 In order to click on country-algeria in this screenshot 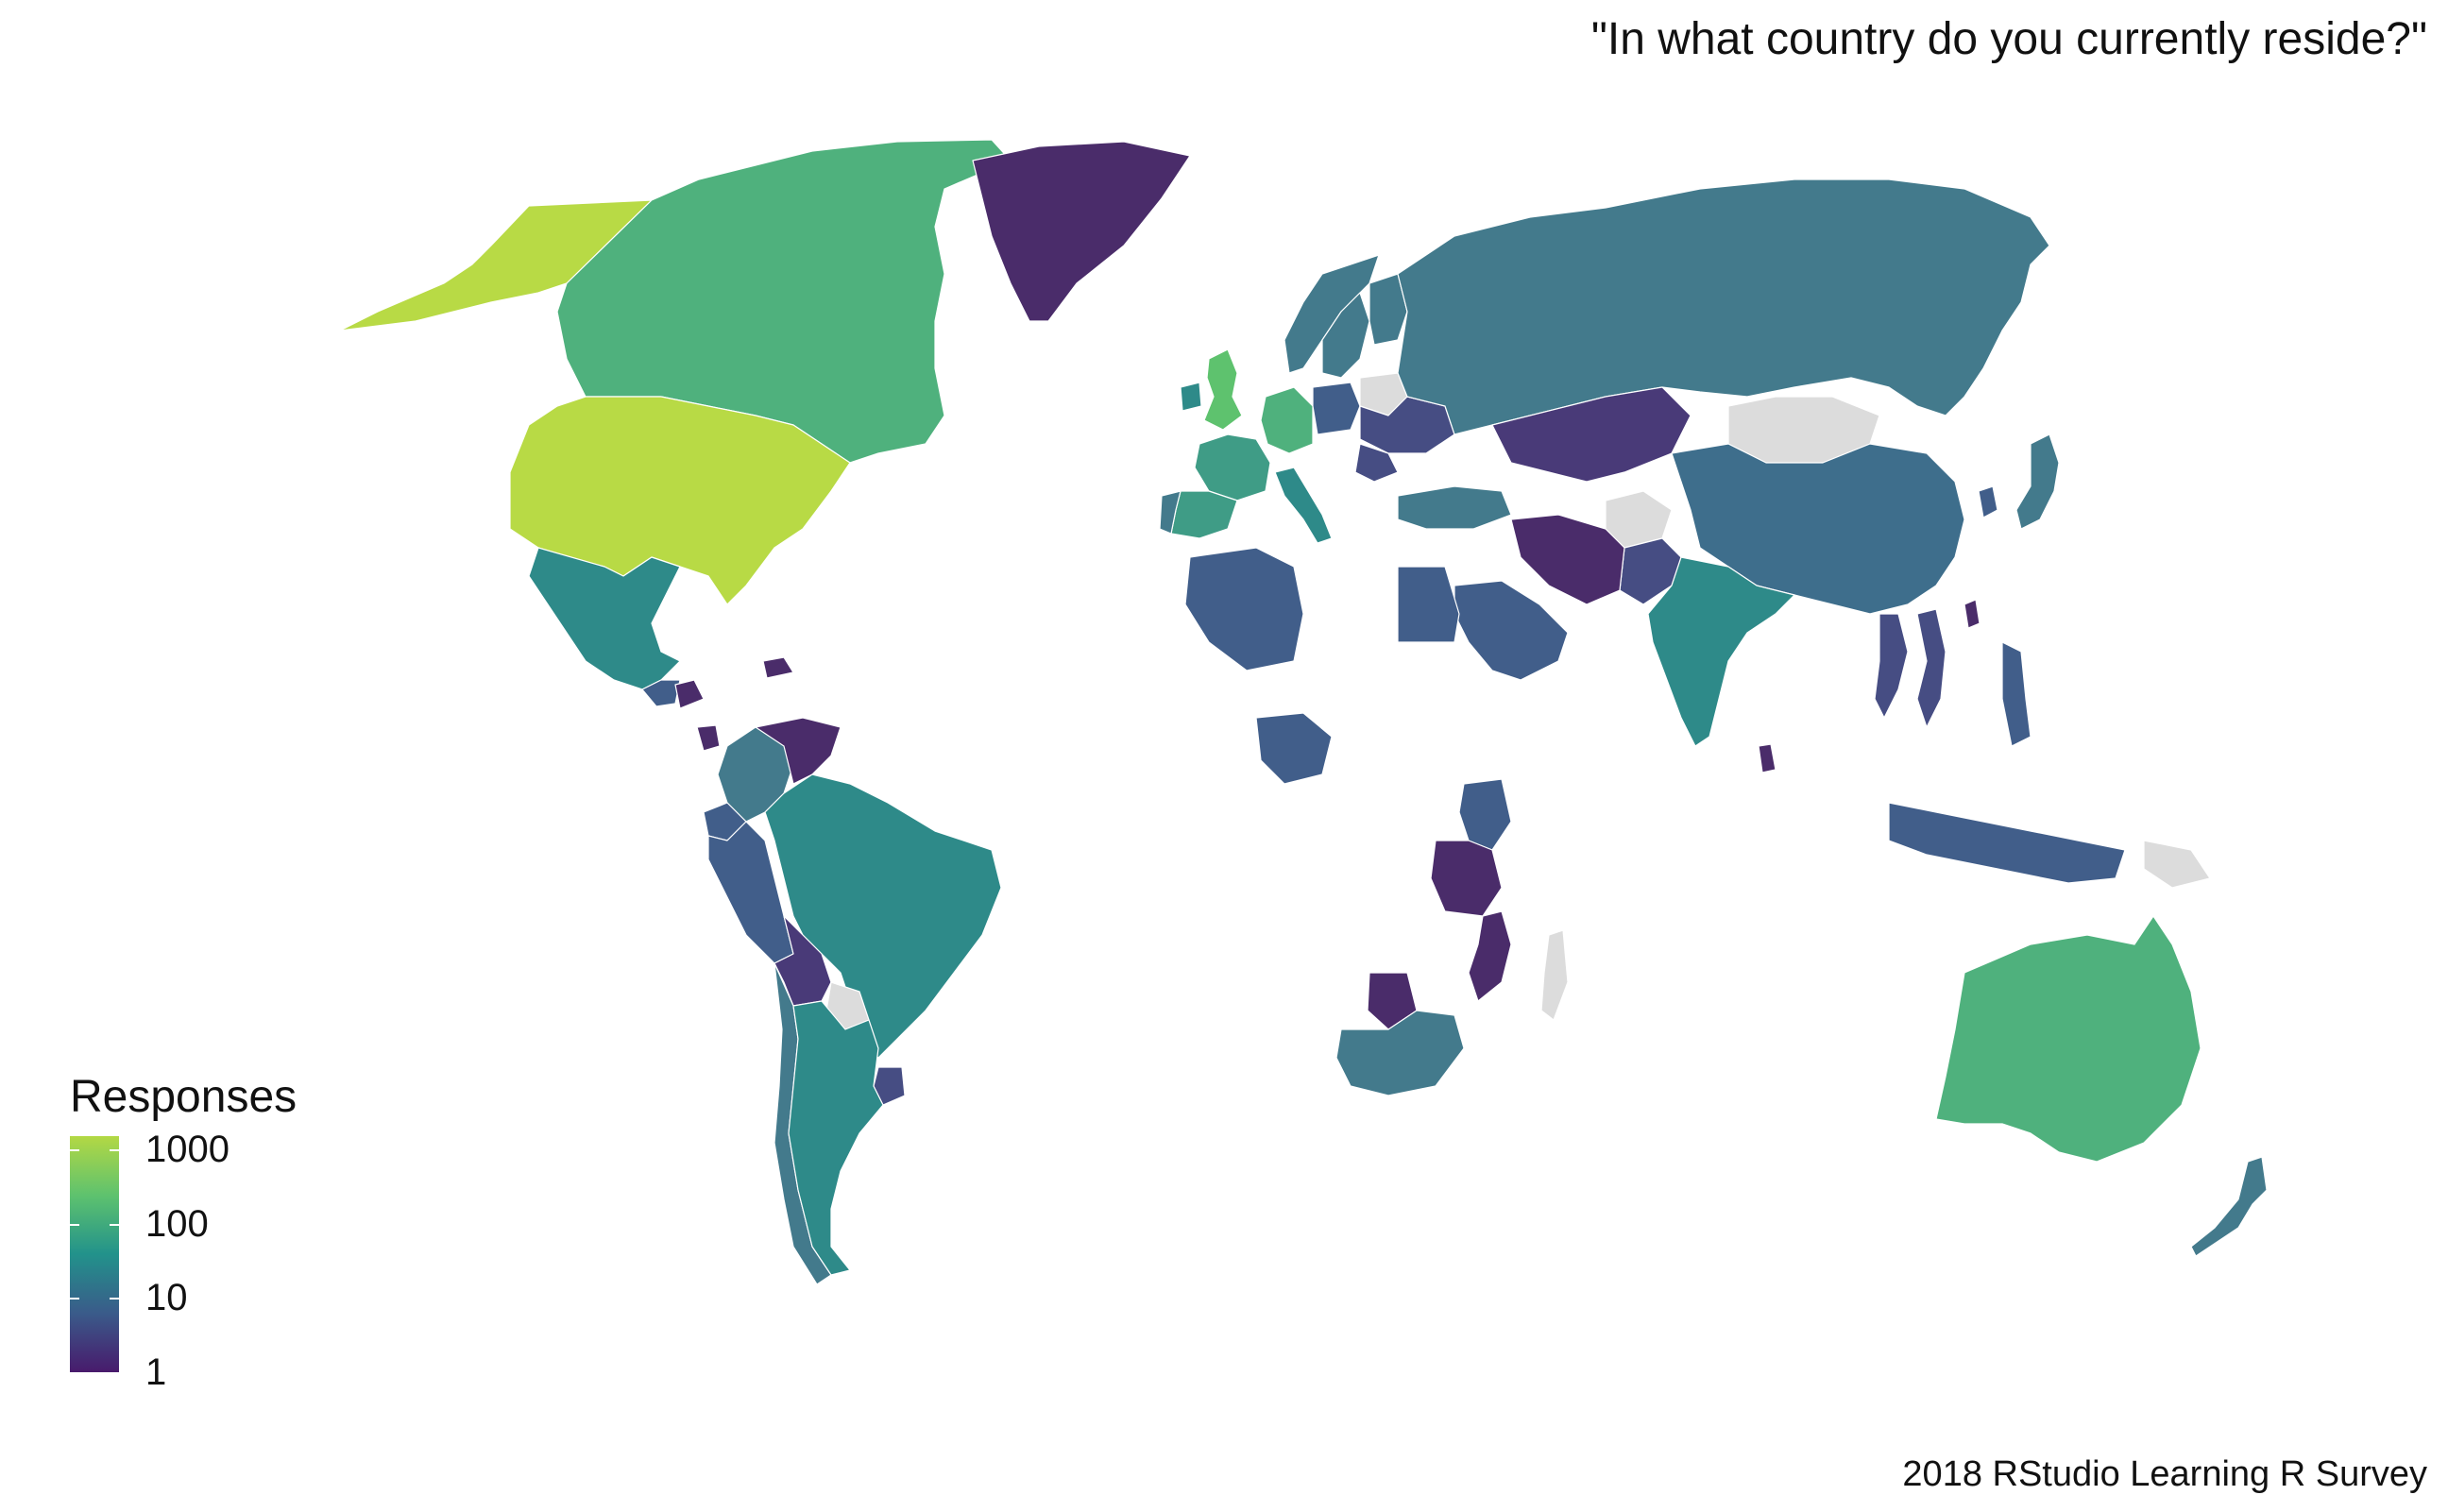, I will do `click(1244, 609)`.